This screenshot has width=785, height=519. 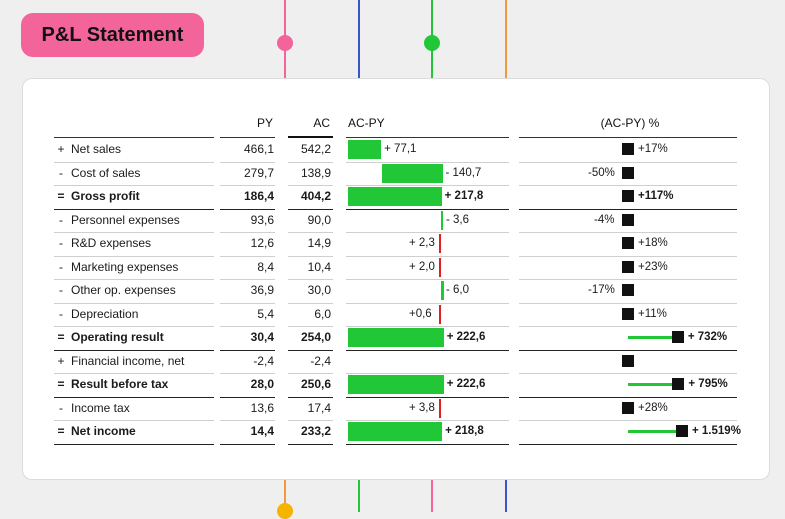 What do you see at coordinates (400, 149) in the screenshot?
I see `delta-label: + 77,1` at bounding box center [400, 149].